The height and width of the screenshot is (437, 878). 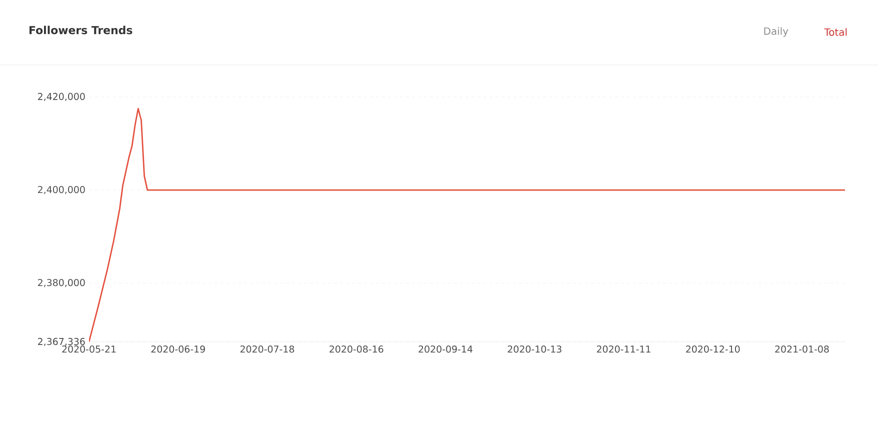 What do you see at coordinates (445, 349) in the screenshot?
I see `x-tick-label: 2020-09-14` at bounding box center [445, 349].